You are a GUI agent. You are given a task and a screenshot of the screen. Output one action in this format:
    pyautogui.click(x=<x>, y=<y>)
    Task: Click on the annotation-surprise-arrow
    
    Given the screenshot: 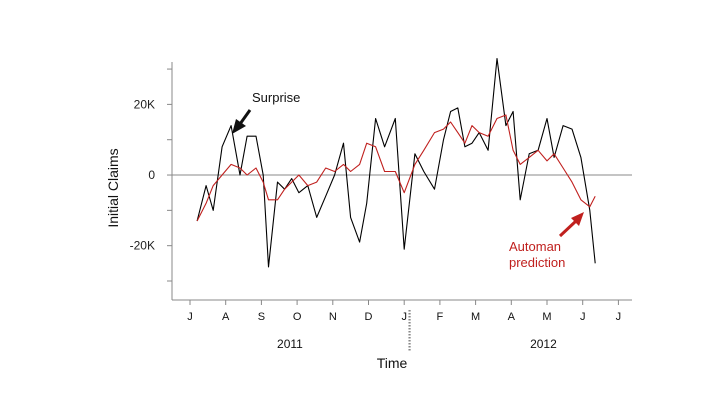 What is the action you would take?
    pyautogui.click(x=245, y=117)
    